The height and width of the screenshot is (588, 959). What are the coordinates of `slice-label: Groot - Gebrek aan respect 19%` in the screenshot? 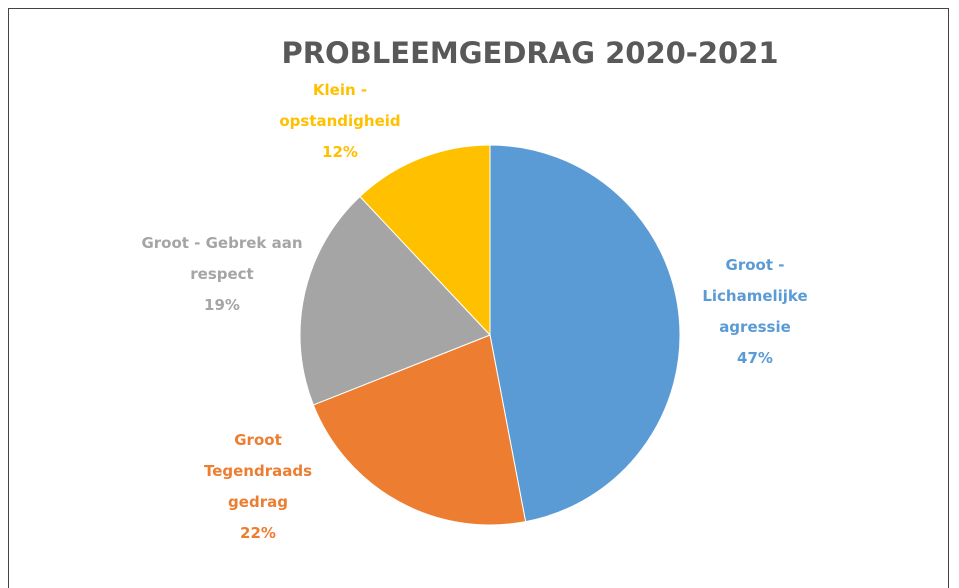 It's located at (222, 274).